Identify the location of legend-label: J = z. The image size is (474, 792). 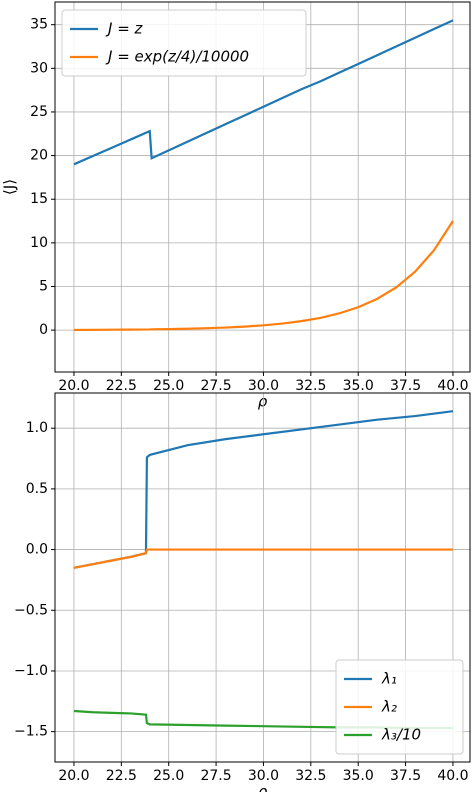
(124, 29).